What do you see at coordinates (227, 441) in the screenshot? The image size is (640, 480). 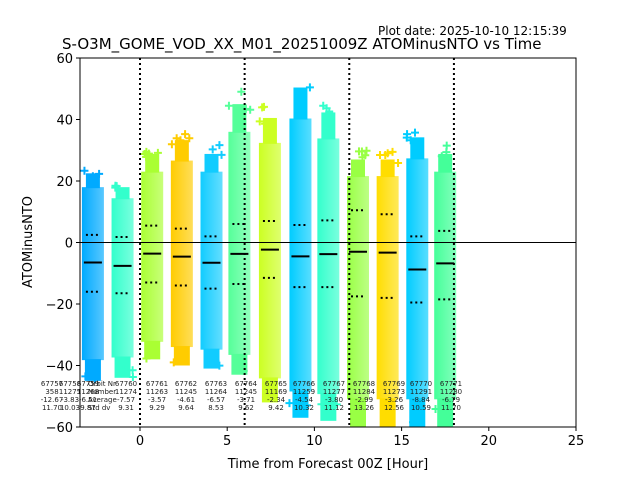 I see `x-tick-label: 5` at bounding box center [227, 441].